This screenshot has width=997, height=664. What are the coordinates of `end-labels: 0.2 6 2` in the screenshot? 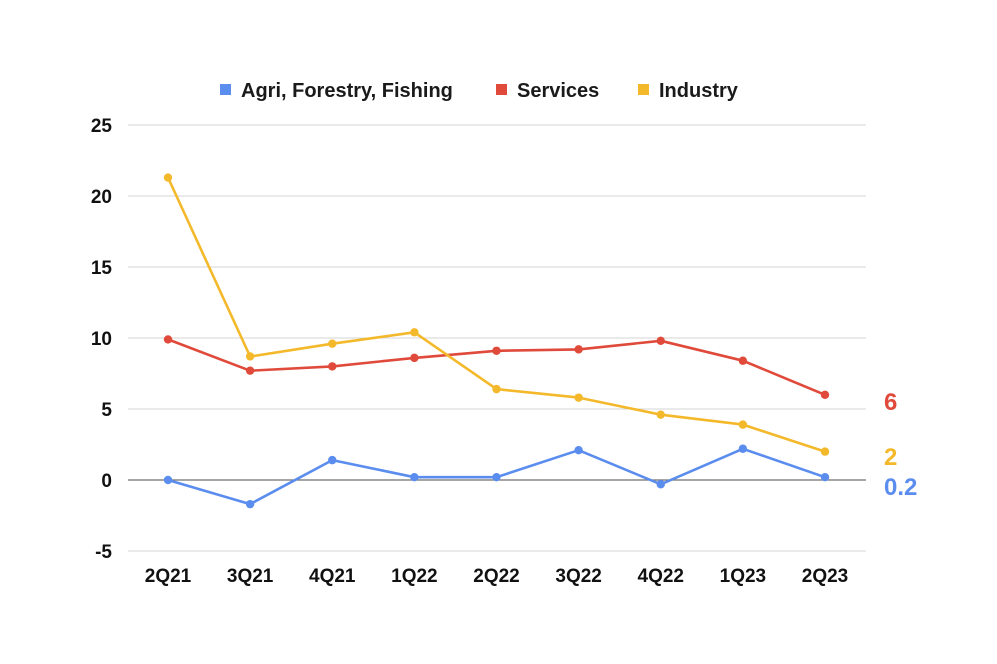 It's located at (900, 445).